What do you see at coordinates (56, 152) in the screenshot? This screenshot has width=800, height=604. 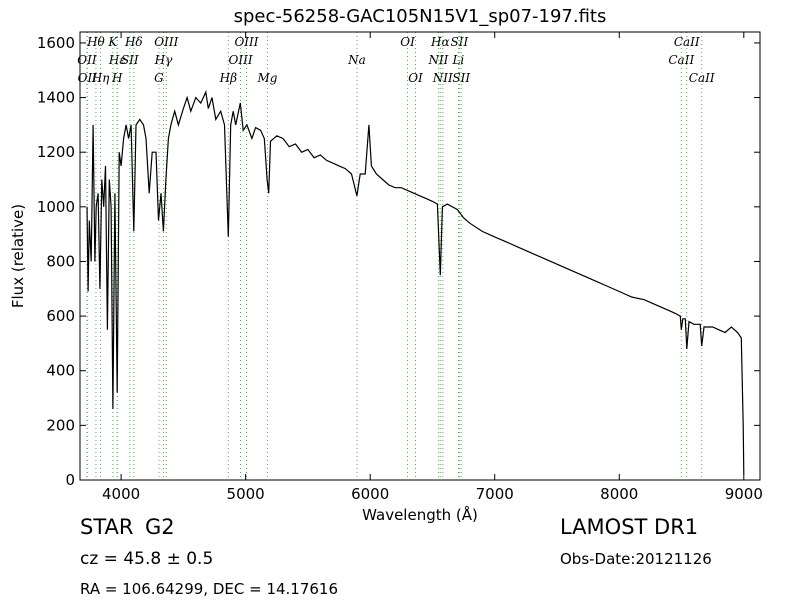 I see `y-tick-label: 1200` at bounding box center [56, 152].